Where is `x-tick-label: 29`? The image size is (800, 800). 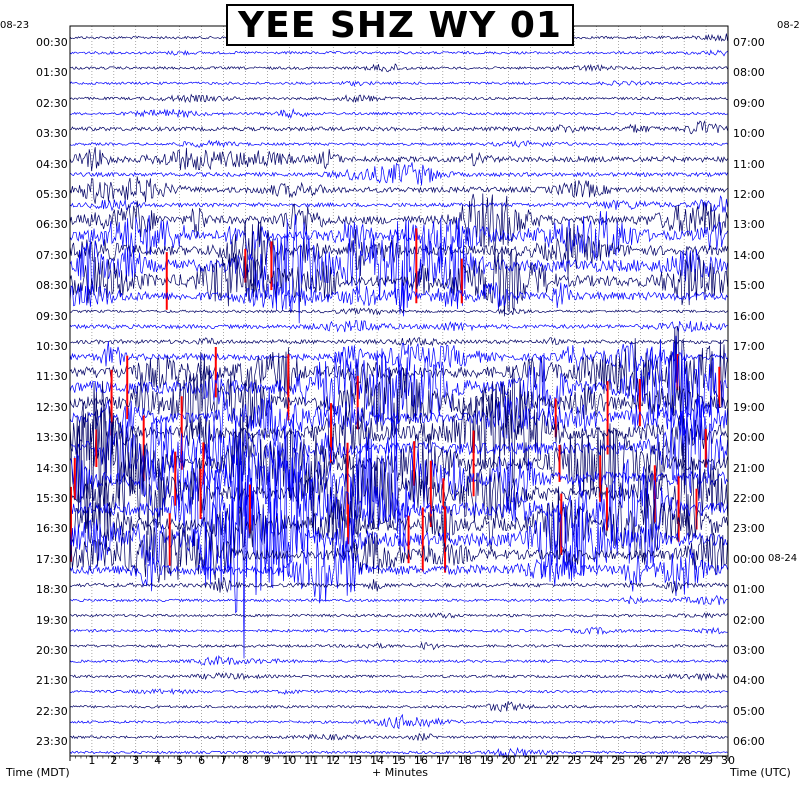 x-tick-label: 29 is located at coordinates (706, 760).